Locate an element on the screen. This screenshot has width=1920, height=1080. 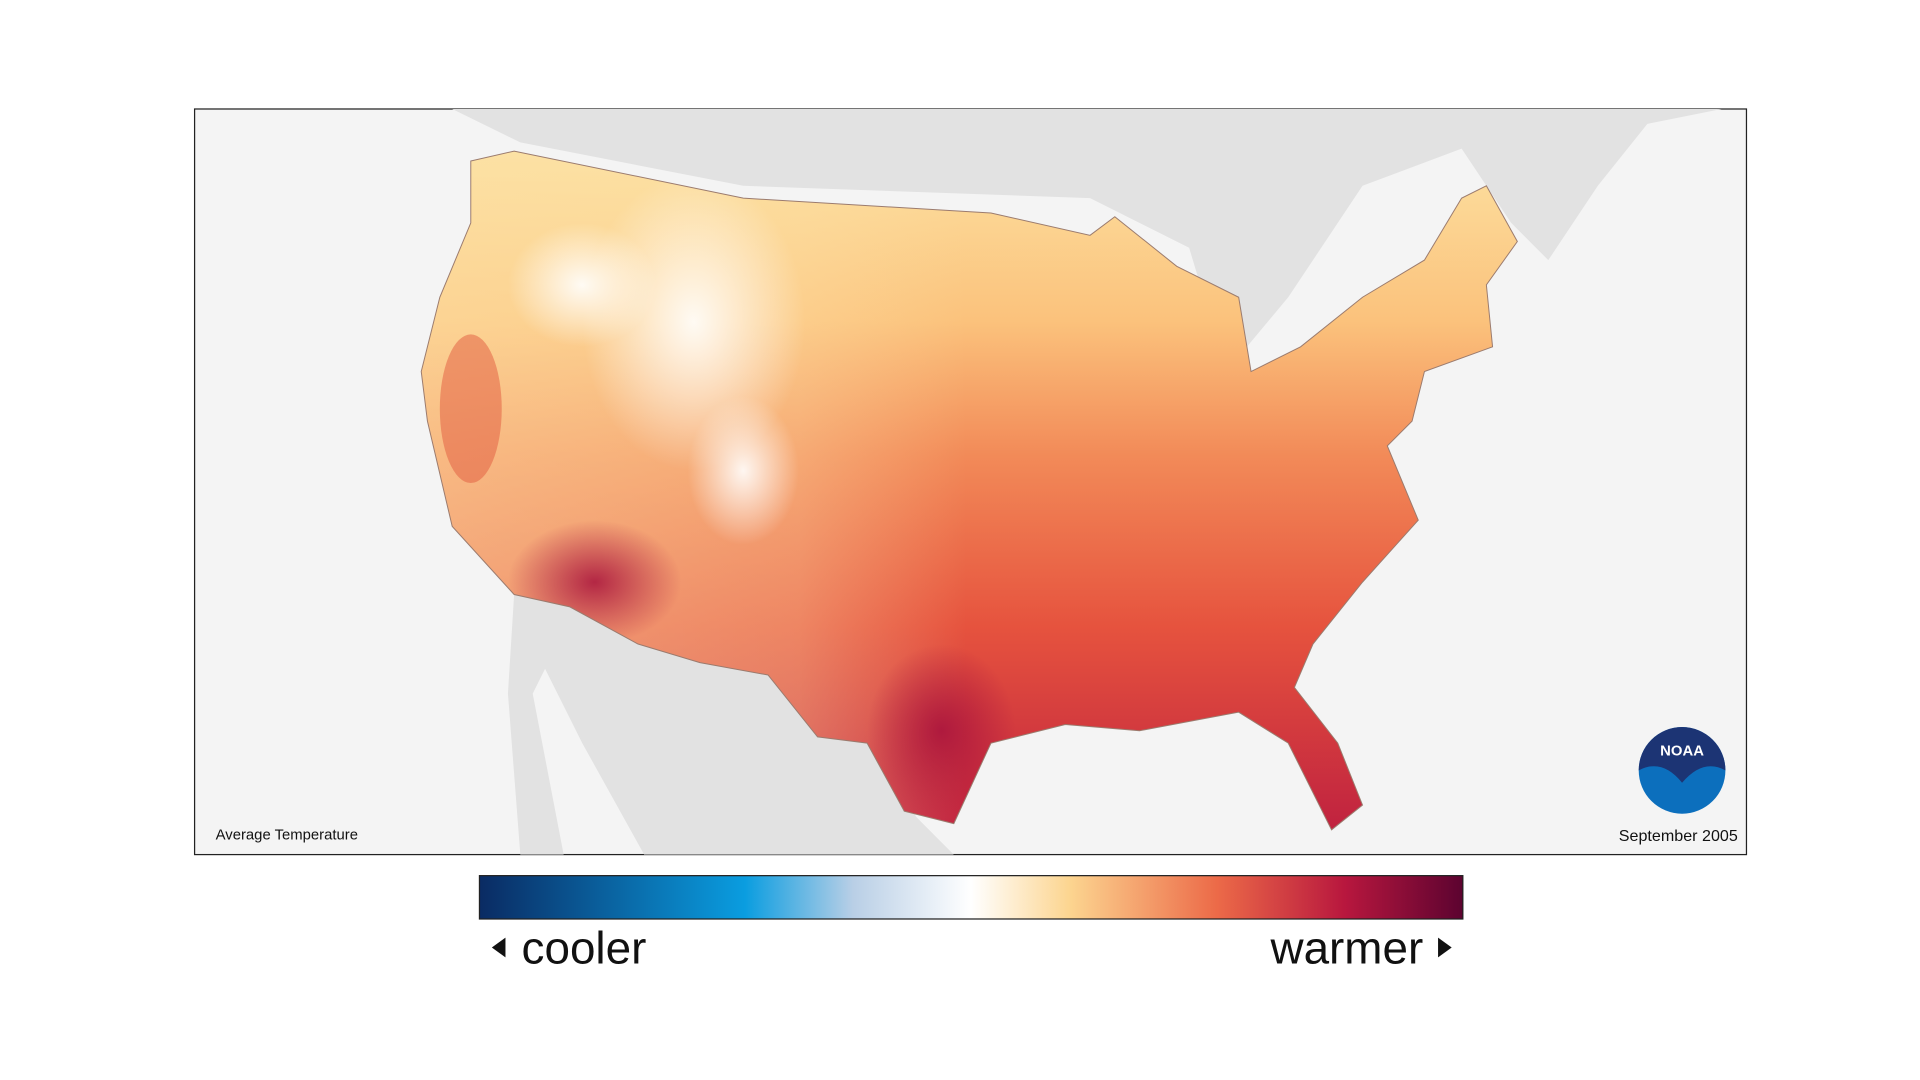
mexico is located at coordinates (730, 724).